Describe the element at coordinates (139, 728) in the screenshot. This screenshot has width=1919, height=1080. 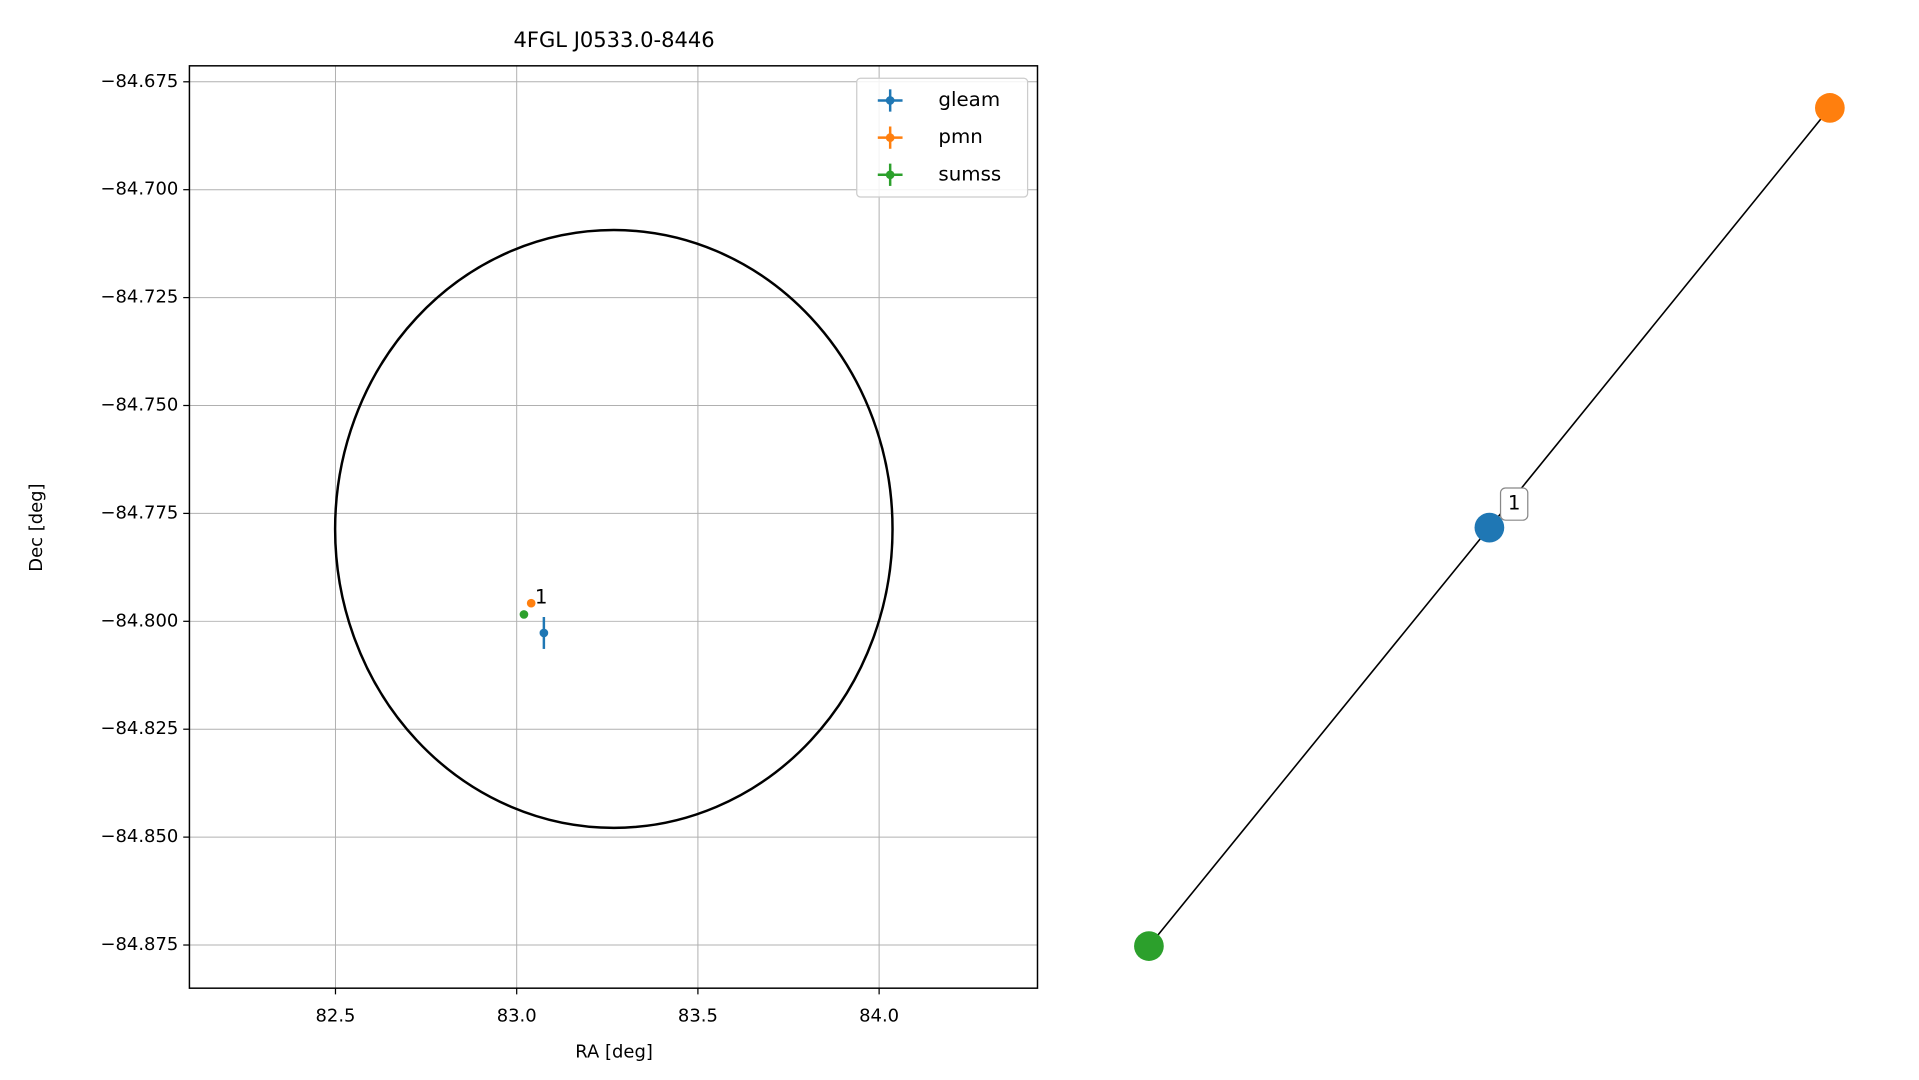
I see `y-tick-label: −84.825` at that location.